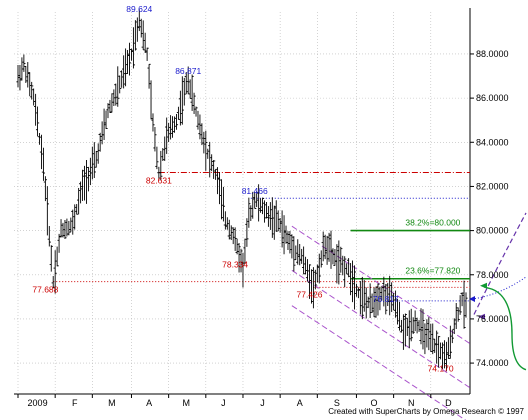  Describe the element at coordinates (374, 403) in the screenshot. I see `x-tick-label: O` at that location.